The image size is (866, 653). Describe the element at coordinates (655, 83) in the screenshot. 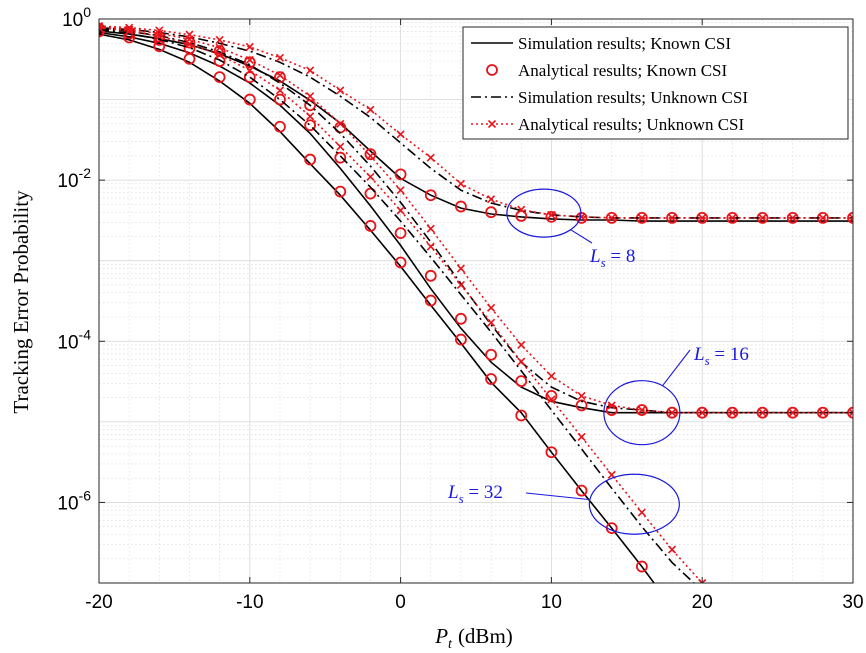

I see `legend-box` at that location.